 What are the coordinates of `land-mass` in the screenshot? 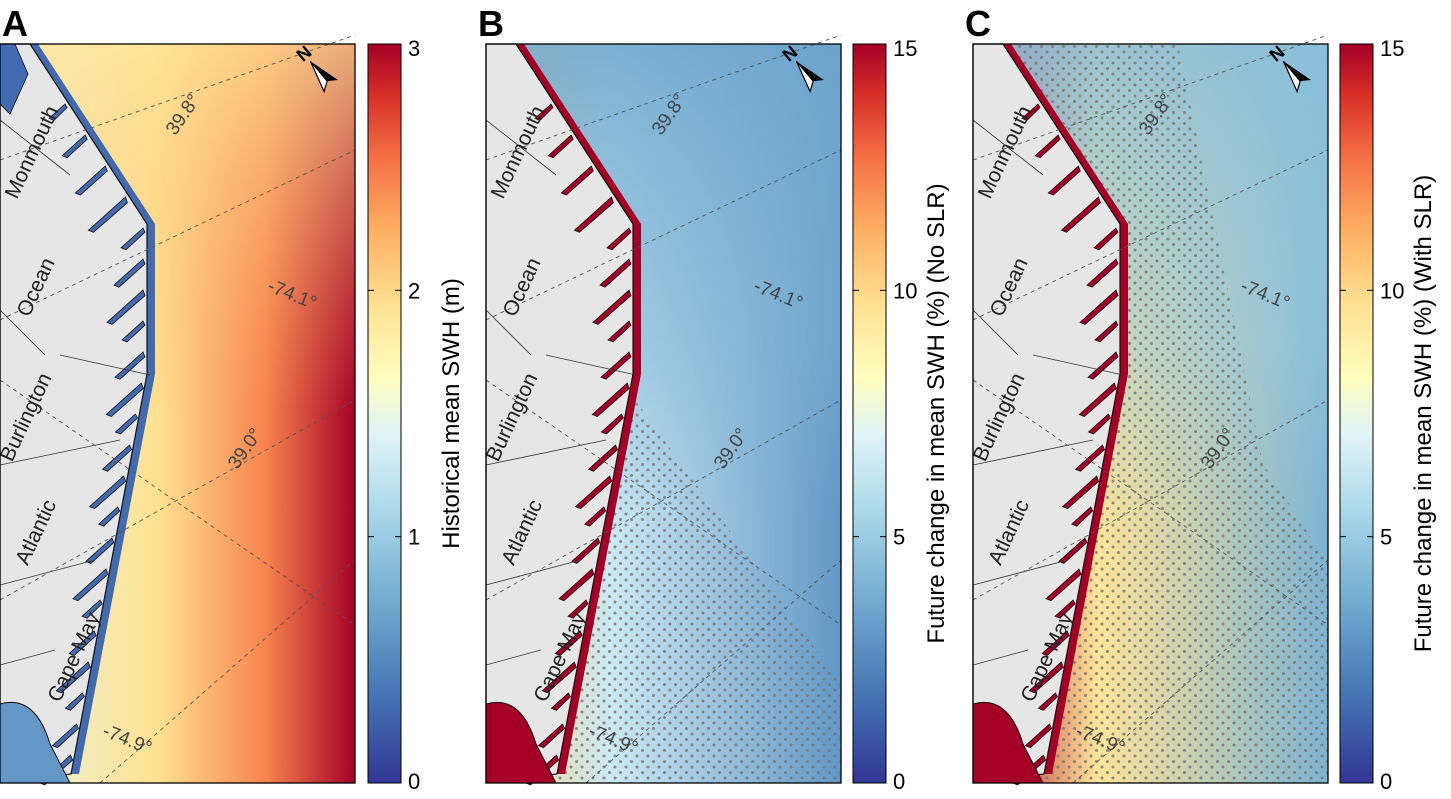 It's located at (74, 413).